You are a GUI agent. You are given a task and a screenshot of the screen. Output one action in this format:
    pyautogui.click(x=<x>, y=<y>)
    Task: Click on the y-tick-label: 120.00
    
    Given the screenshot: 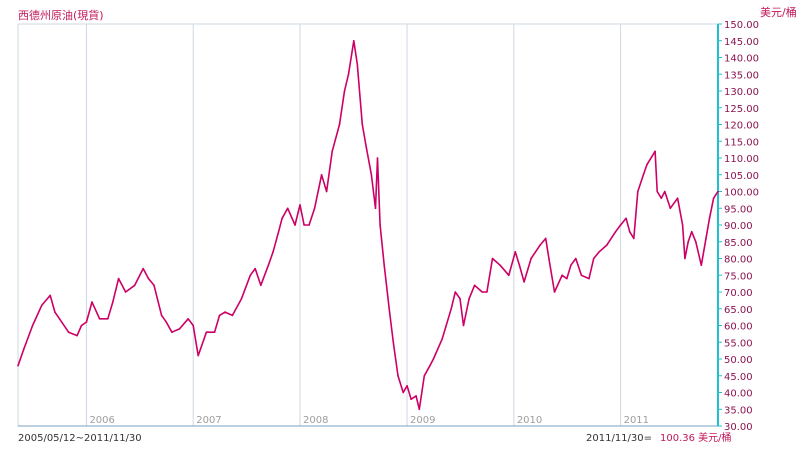 What is the action you would take?
    pyautogui.click(x=741, y=126)
    